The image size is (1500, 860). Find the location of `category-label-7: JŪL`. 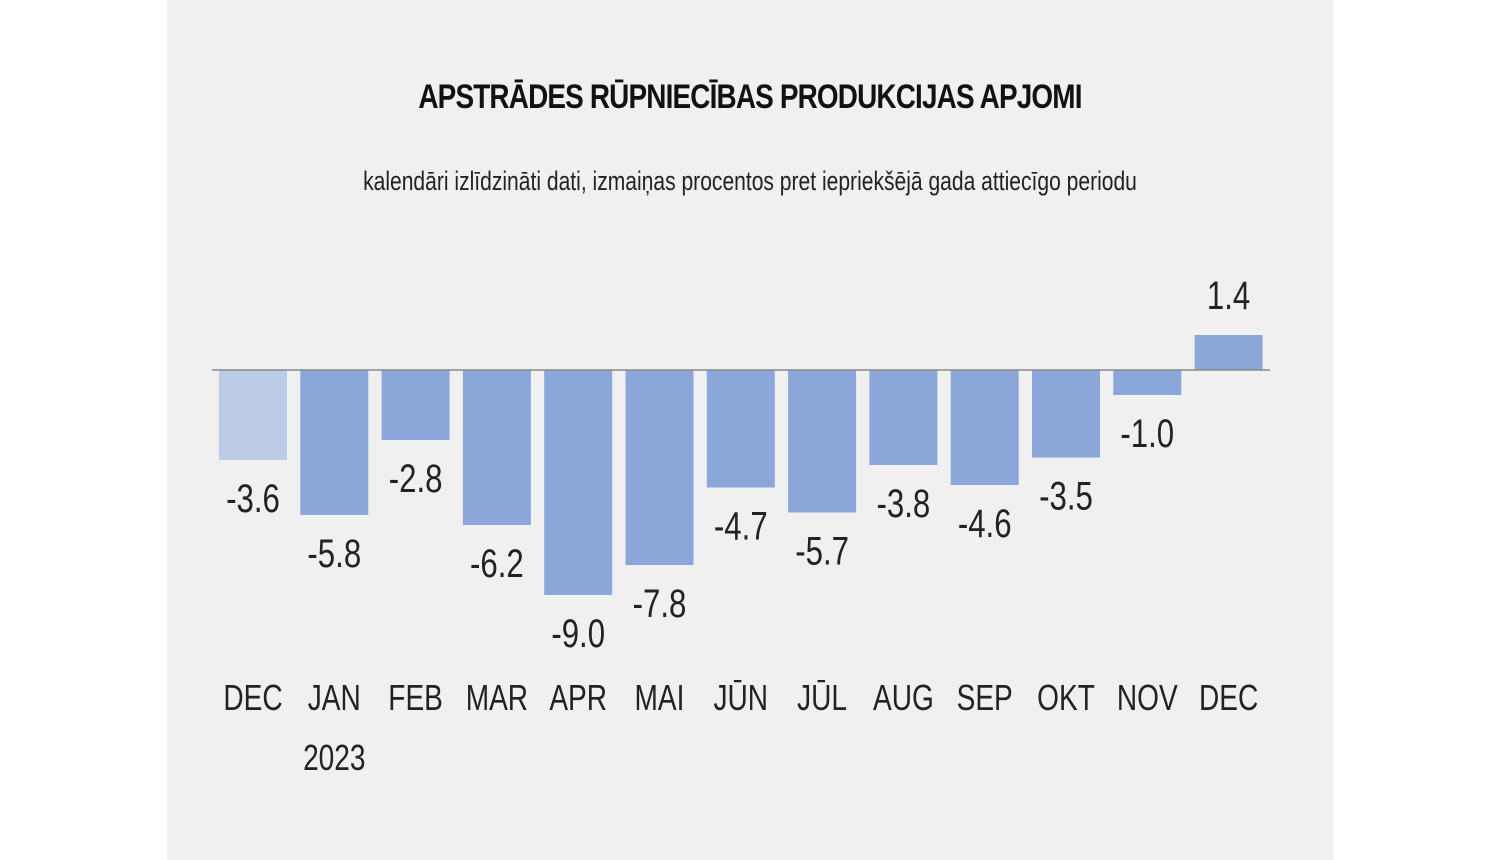

category-label-7: JŪL is located at coordinates (822, 698).